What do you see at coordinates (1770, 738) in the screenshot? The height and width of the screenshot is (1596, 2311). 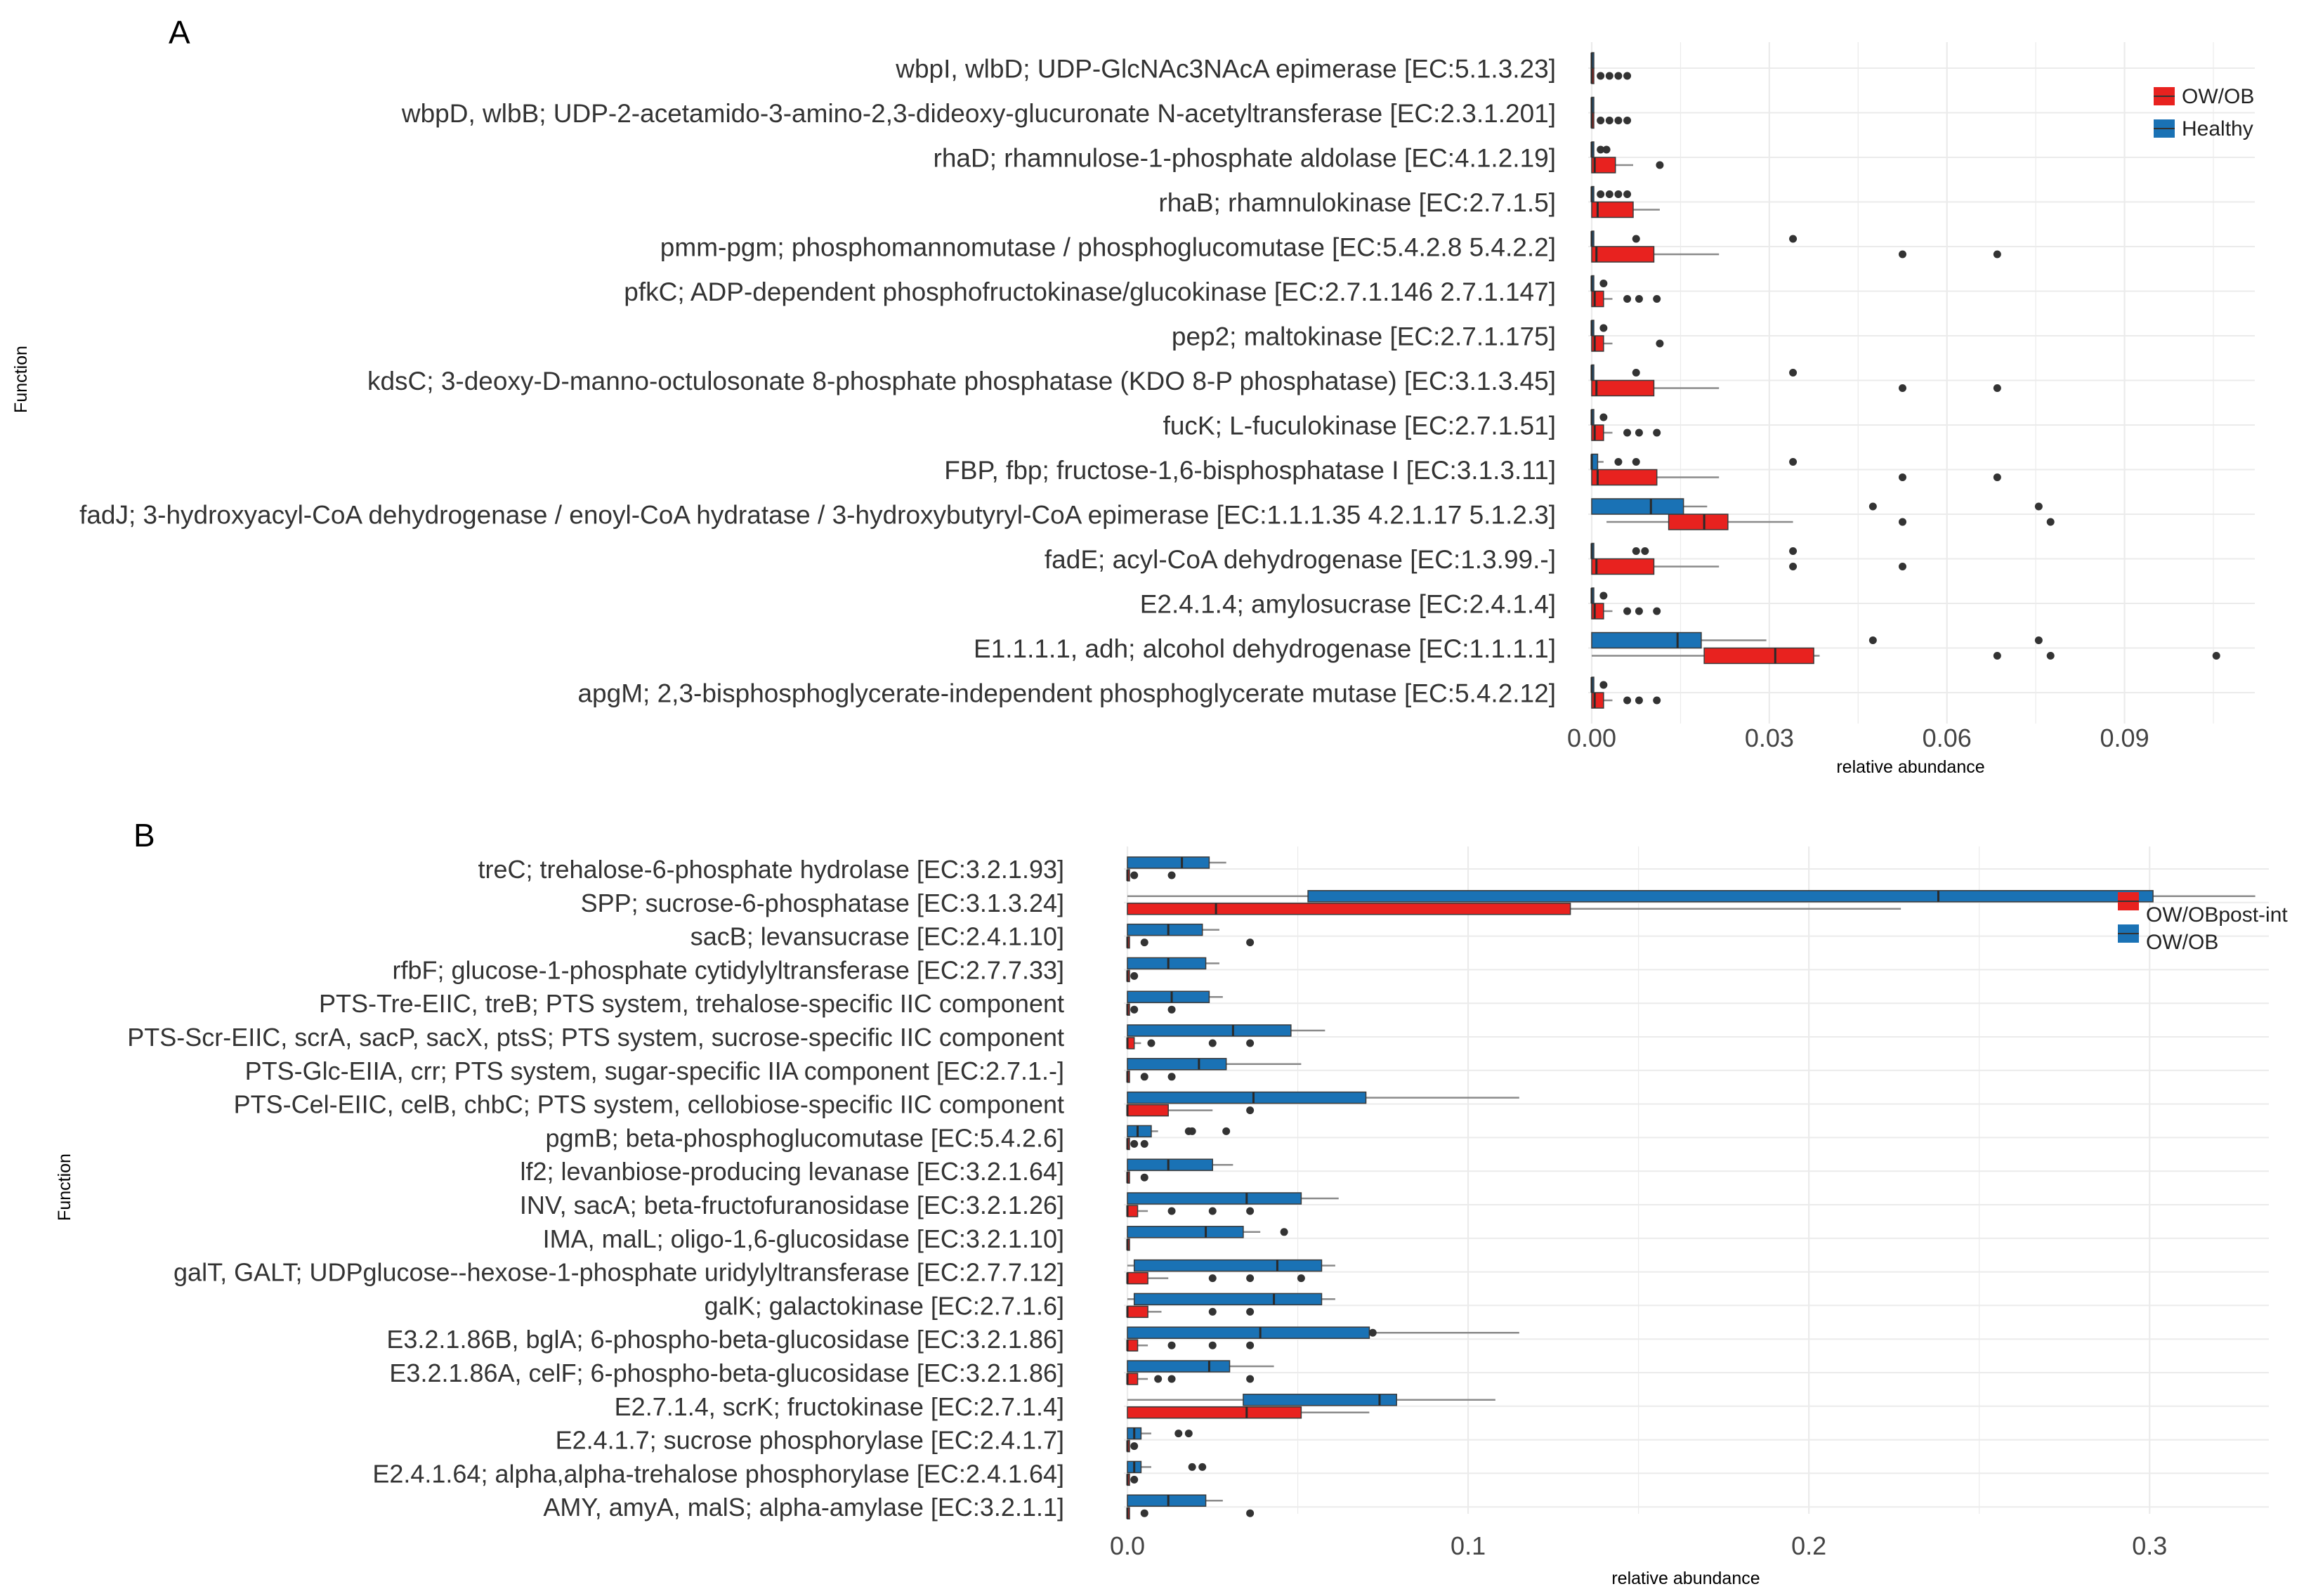 I see `x-tick-label-a: 0.03` at bounding box center [1770, 738].